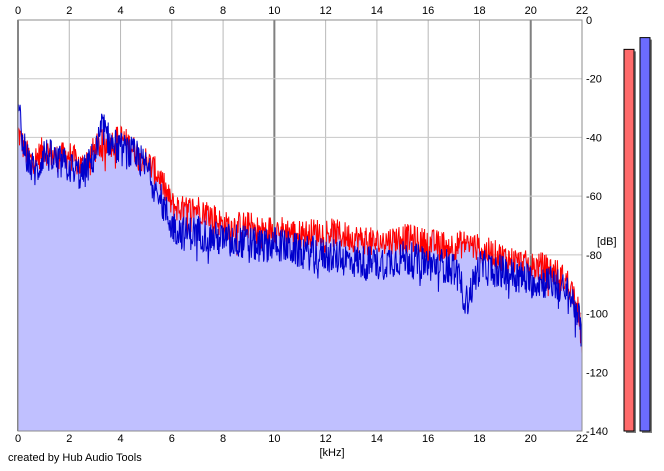 The image size is (664, 471). What do you see at coordinates (479, 439) in the screenshot?
I see `x-tick-label-bottom: 18` at bounding box center [479, 439].